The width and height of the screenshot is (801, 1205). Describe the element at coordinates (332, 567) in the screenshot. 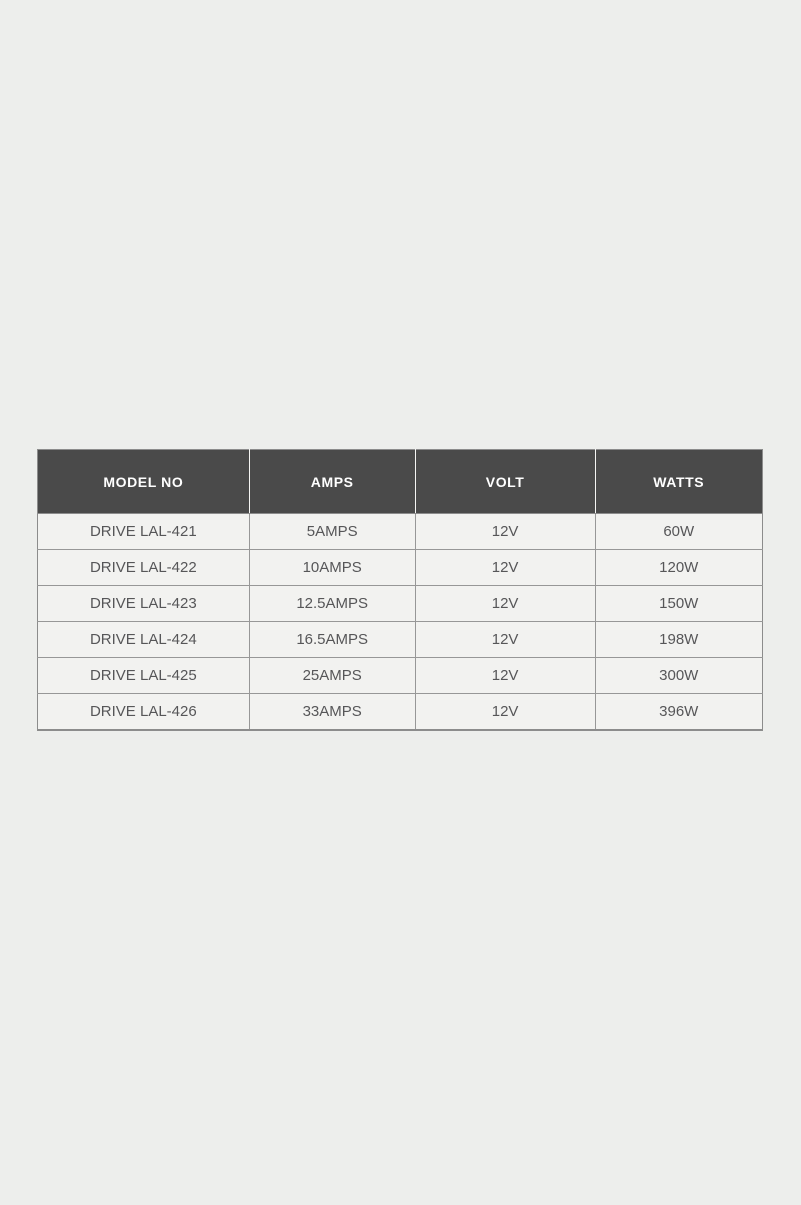

I see `table-cell: 10AMPS` at that location.